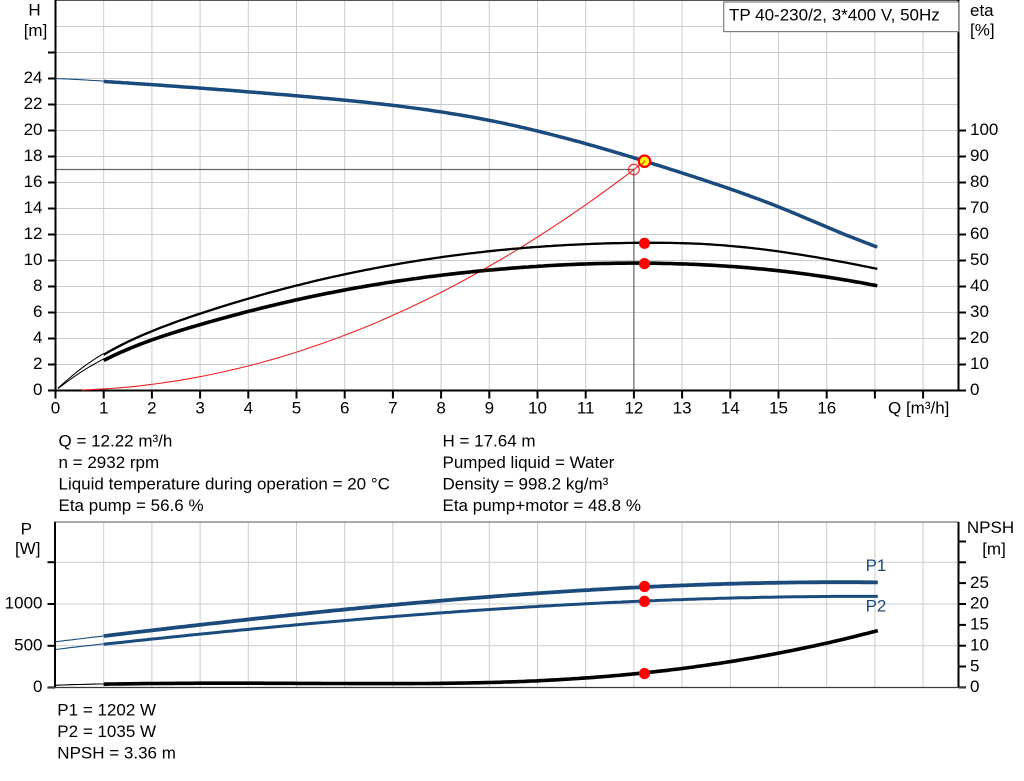 Image resolution: width=1024 pixels, height=781 pixels. What do you see at coordinates (979, 285) in the screenshot?
I see `svg-text: 40` at bounding box center [979, 285].